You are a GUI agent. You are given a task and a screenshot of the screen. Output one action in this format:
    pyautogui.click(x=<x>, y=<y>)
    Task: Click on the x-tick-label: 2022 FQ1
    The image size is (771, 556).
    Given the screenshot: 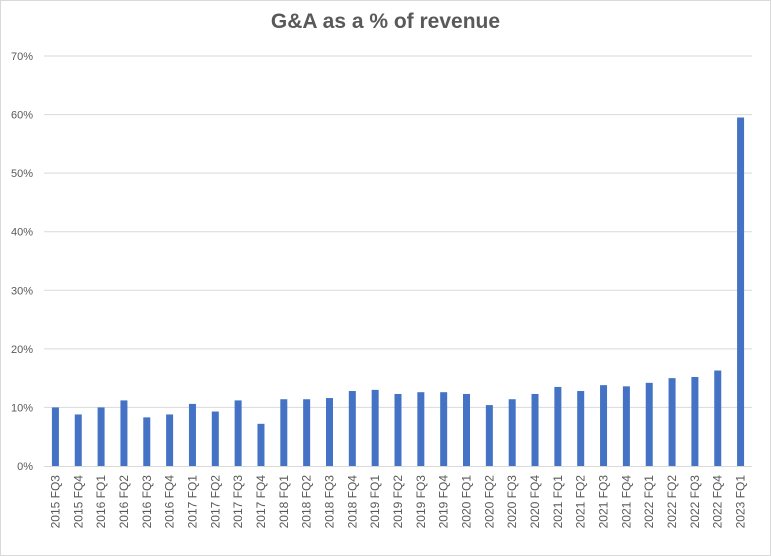 What is the action you would take?
    pyautogui.click(x=649, y=502)
    